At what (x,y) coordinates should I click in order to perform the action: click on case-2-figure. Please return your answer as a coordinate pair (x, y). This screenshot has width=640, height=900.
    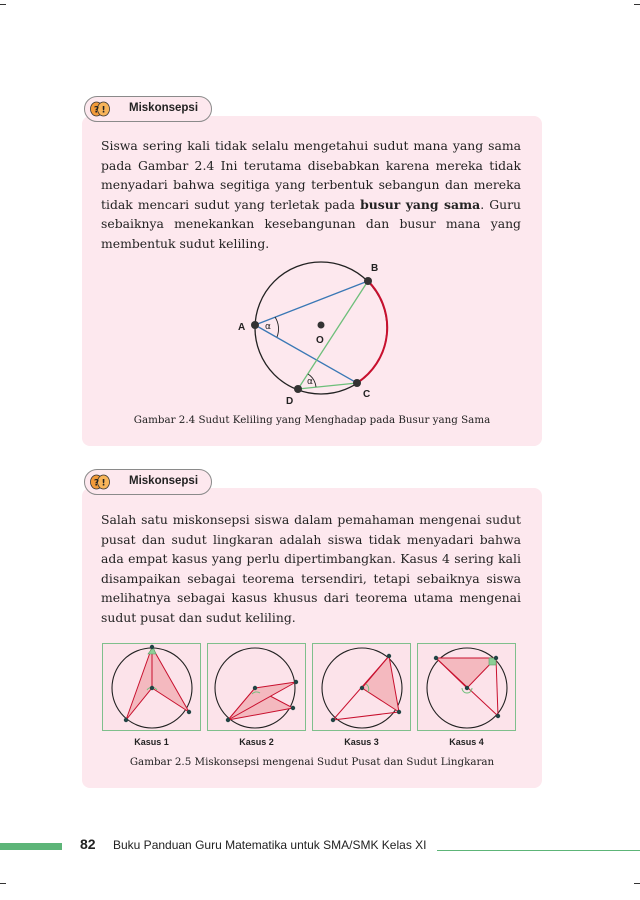
    Looking at the image, I should click on (256, 687).